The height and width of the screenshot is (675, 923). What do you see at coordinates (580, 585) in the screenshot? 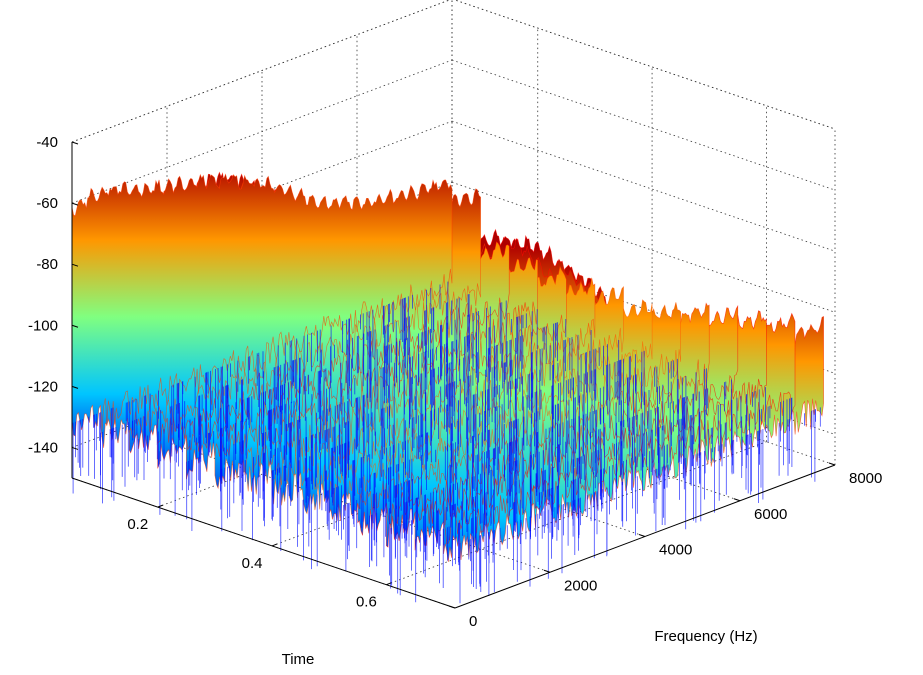
I see `y-tick-label: 2000` at bounding box center [580, 585].